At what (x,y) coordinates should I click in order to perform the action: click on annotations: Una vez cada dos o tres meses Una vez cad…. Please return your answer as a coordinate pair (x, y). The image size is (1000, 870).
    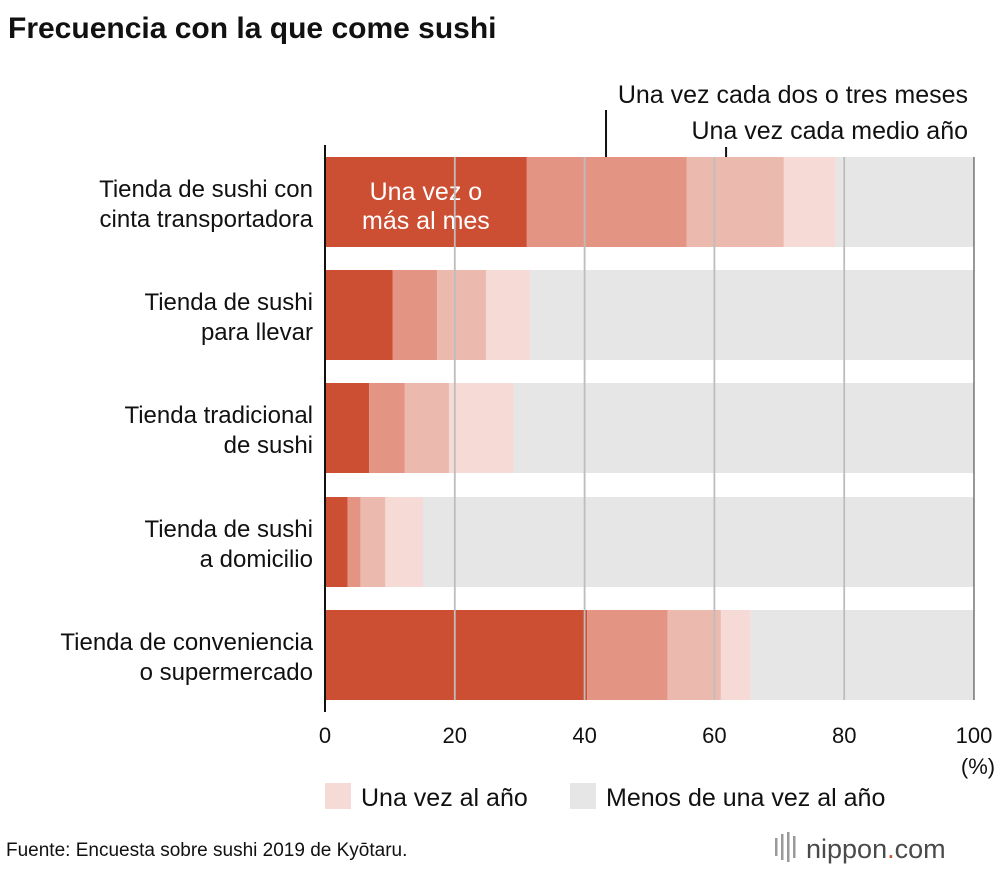
    Looking at the image, I should click on (786, 119).